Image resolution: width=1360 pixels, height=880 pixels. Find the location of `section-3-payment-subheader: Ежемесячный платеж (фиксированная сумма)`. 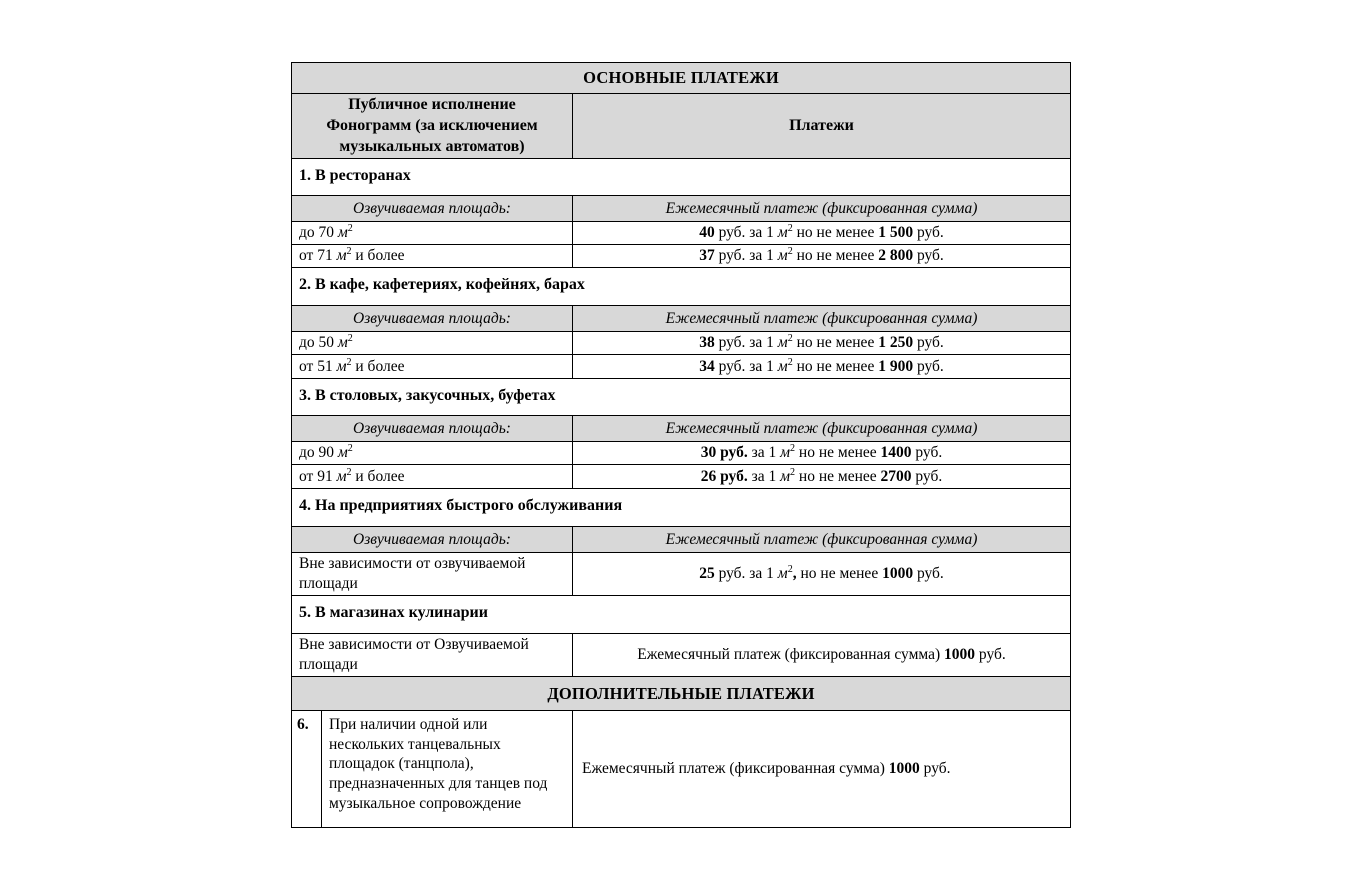

section-3-payment-subheader: Ежемесячный платеж (фиксированная сумма) is located at coordinates (821, 429).